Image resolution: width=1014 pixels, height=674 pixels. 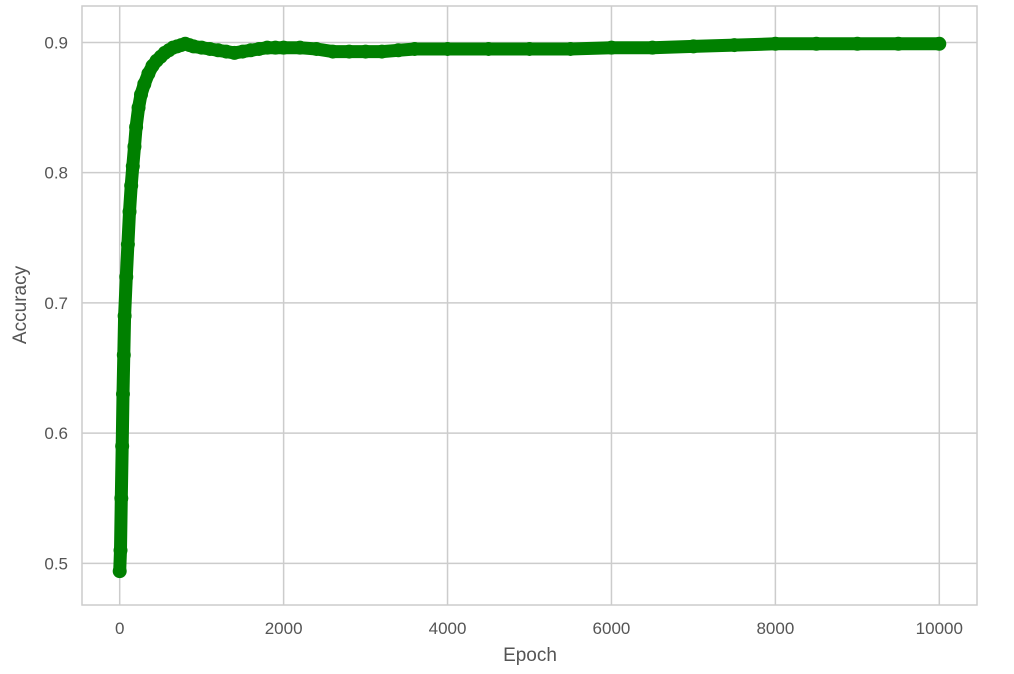 What do you see at coordinates (56, 563) in the screenshot?
I see `y-tick-label: 0.5` at bounding box center [56, 563].